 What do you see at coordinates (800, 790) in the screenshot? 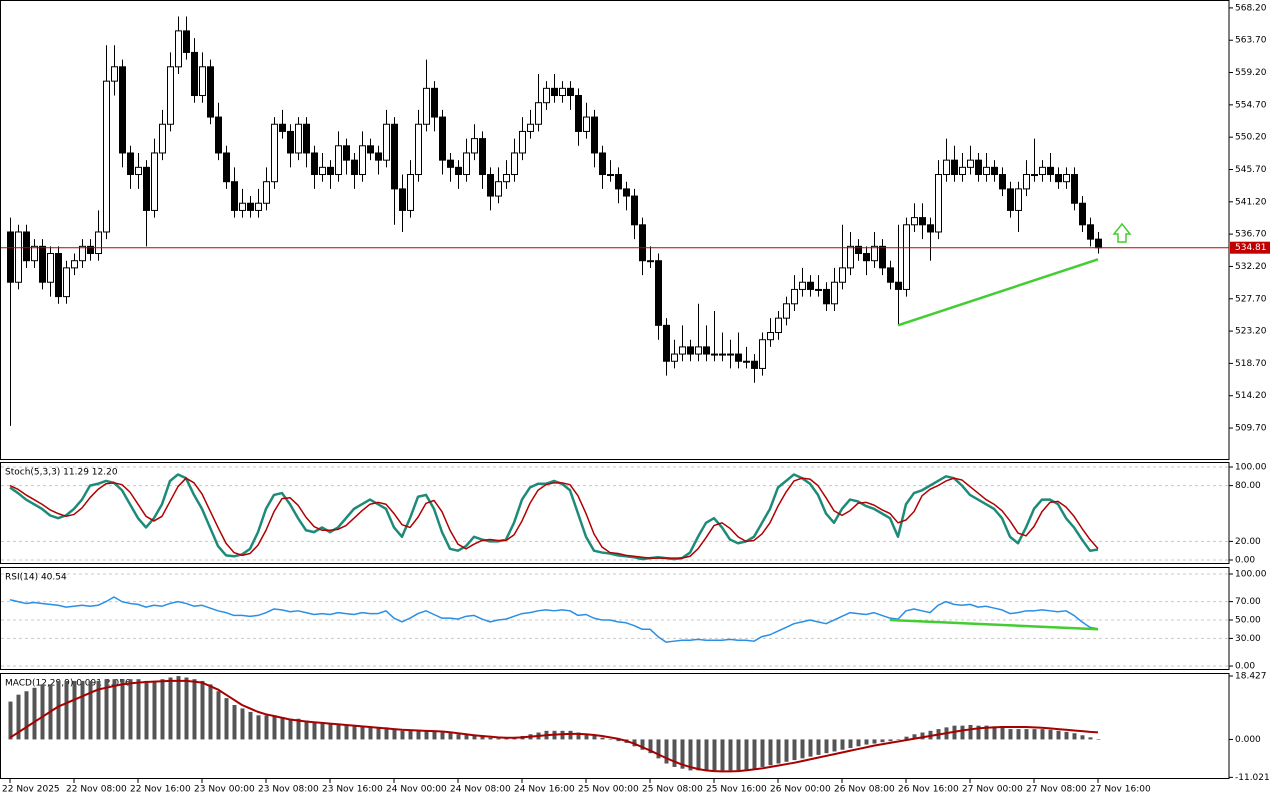
I see `x-tick-label: 26 Nov 00:00` at bounding box center [800, 790].